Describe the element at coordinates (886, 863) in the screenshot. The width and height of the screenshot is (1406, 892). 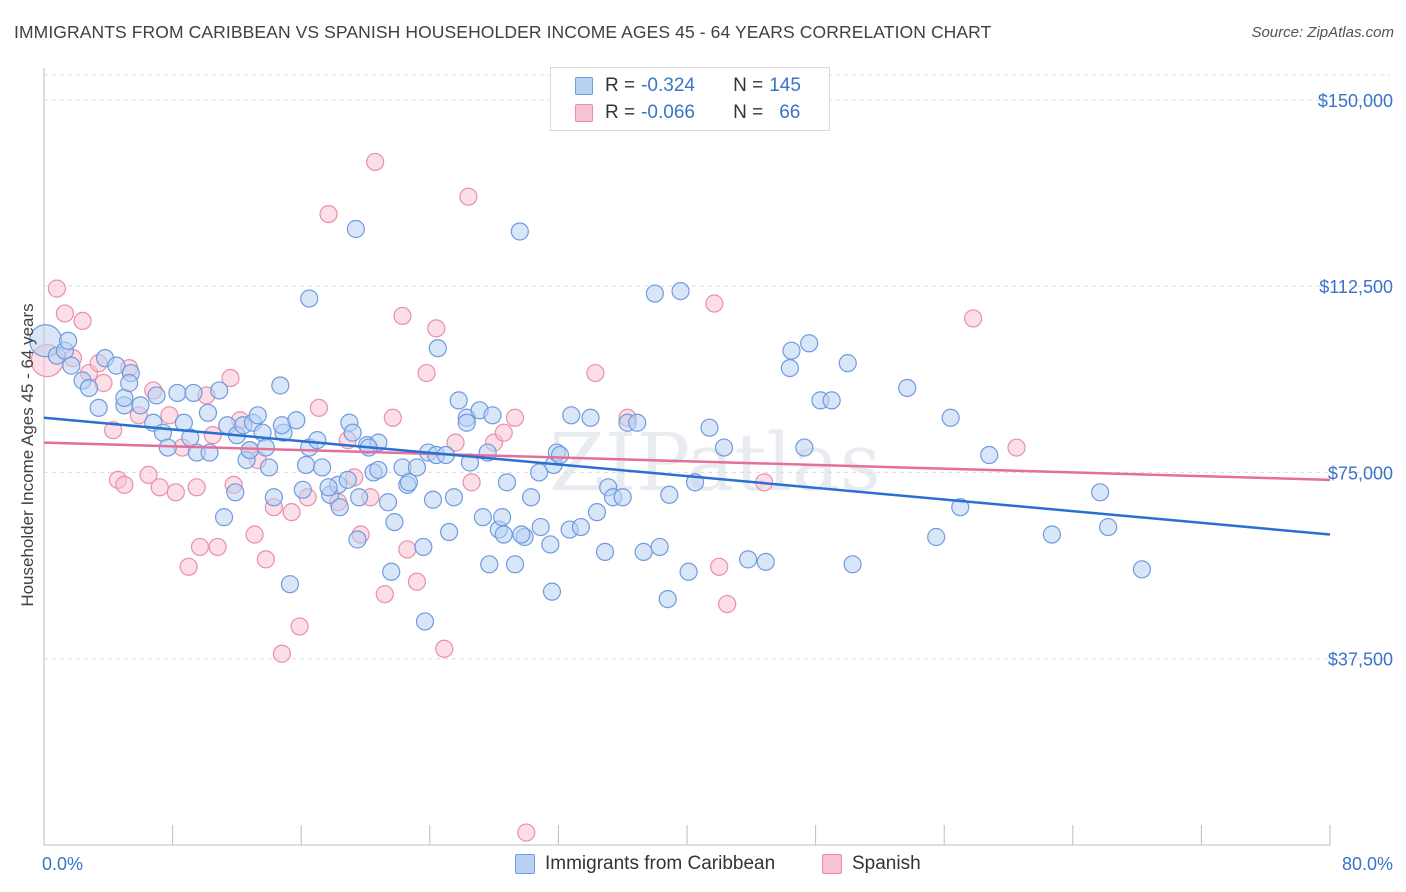
I see `legend-label: Spanish` at that location.